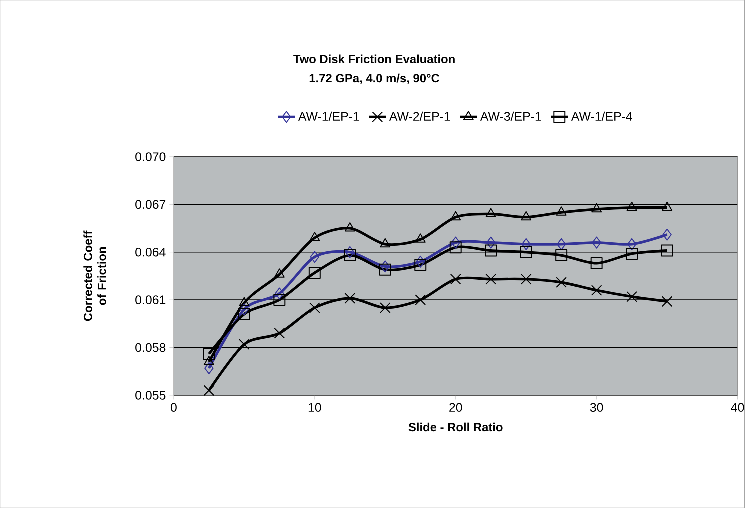 The height and width of the screenshot is (509, 748). What do you see at coordinates (374, 59) in the screenshot?
I see `chart-title: Two Disk Friction Evaluation` at bounding box center [374, 59].